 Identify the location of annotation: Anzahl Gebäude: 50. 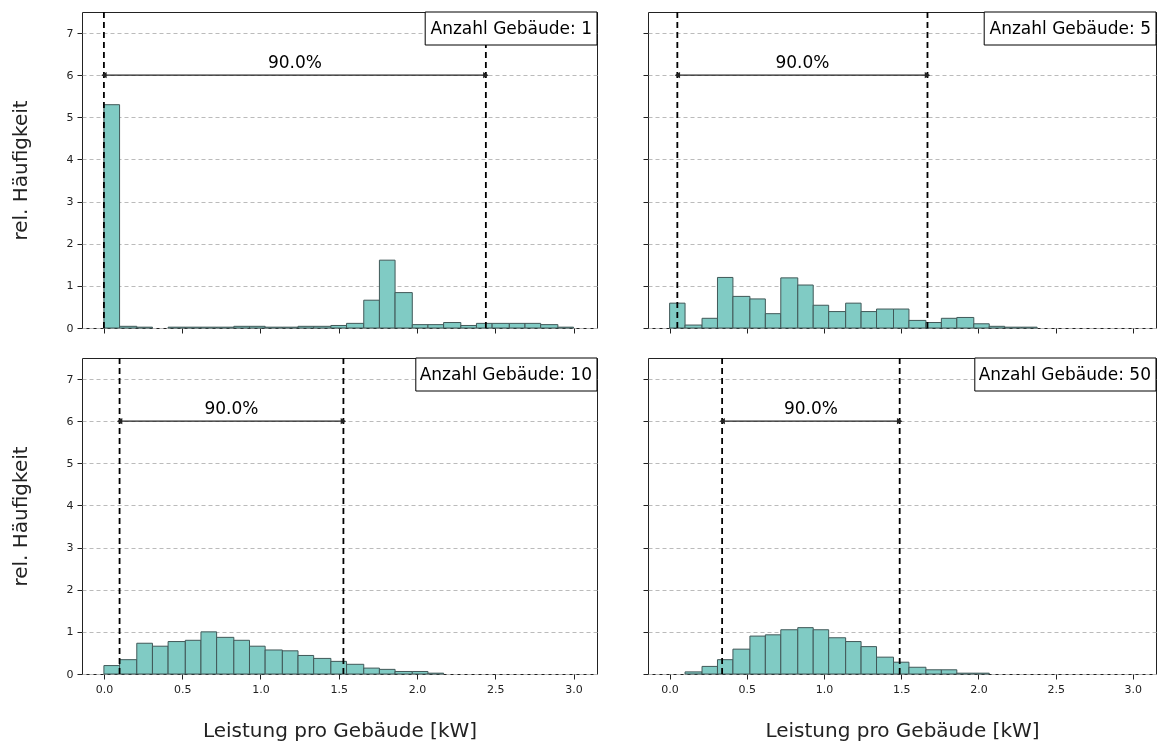
(1064, 374).